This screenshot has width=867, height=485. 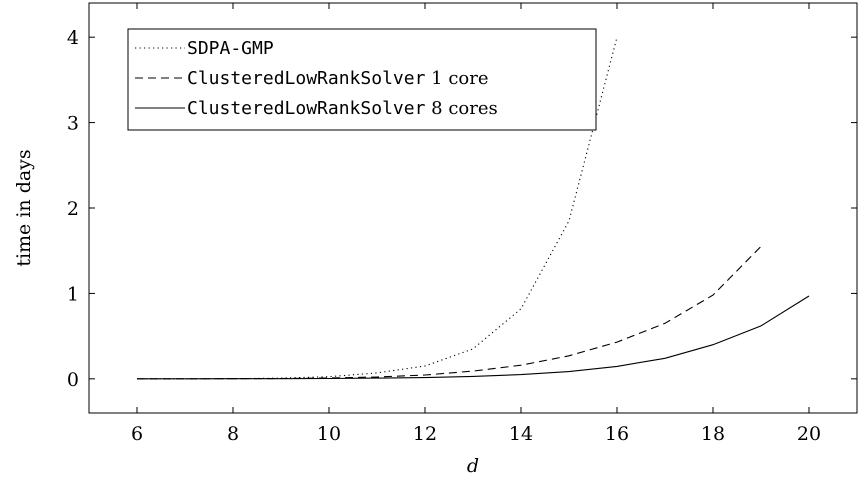 What do you see at coordinates (617, 434) in the screenshot?
I see `x-tick-label: 16` at bounding box center [617, 434].